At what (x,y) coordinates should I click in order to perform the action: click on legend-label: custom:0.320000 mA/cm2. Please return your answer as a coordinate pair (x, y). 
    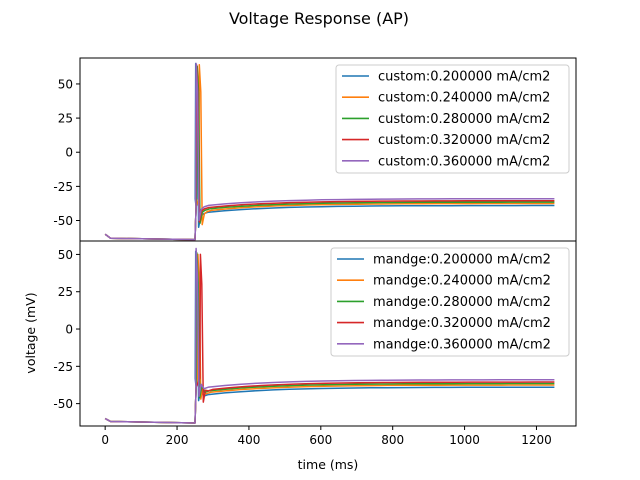
    Looking at the image, I should click on (464, 140).